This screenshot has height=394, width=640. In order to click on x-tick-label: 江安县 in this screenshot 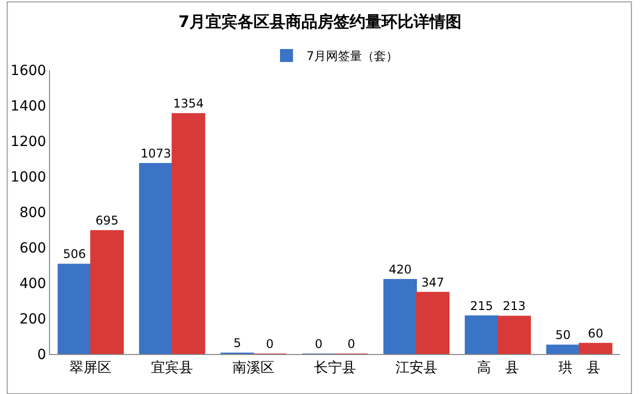, I will do `click(416, 368)`.